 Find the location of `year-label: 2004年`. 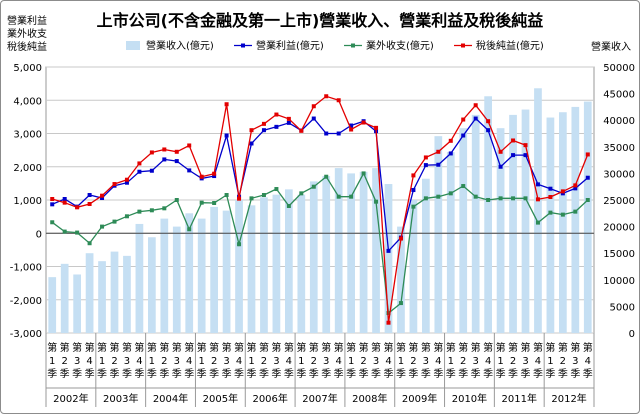

year-label: 2004年 is located at coordinates (170, 398).